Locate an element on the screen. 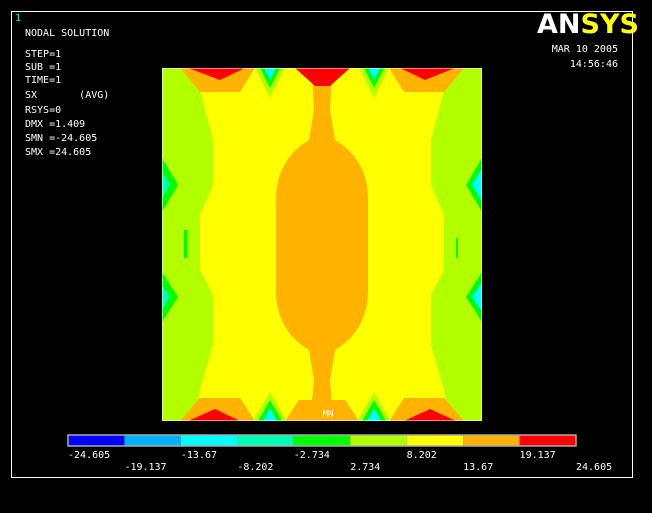  legend-label: -2.734 is located at coordinates (312, 455).